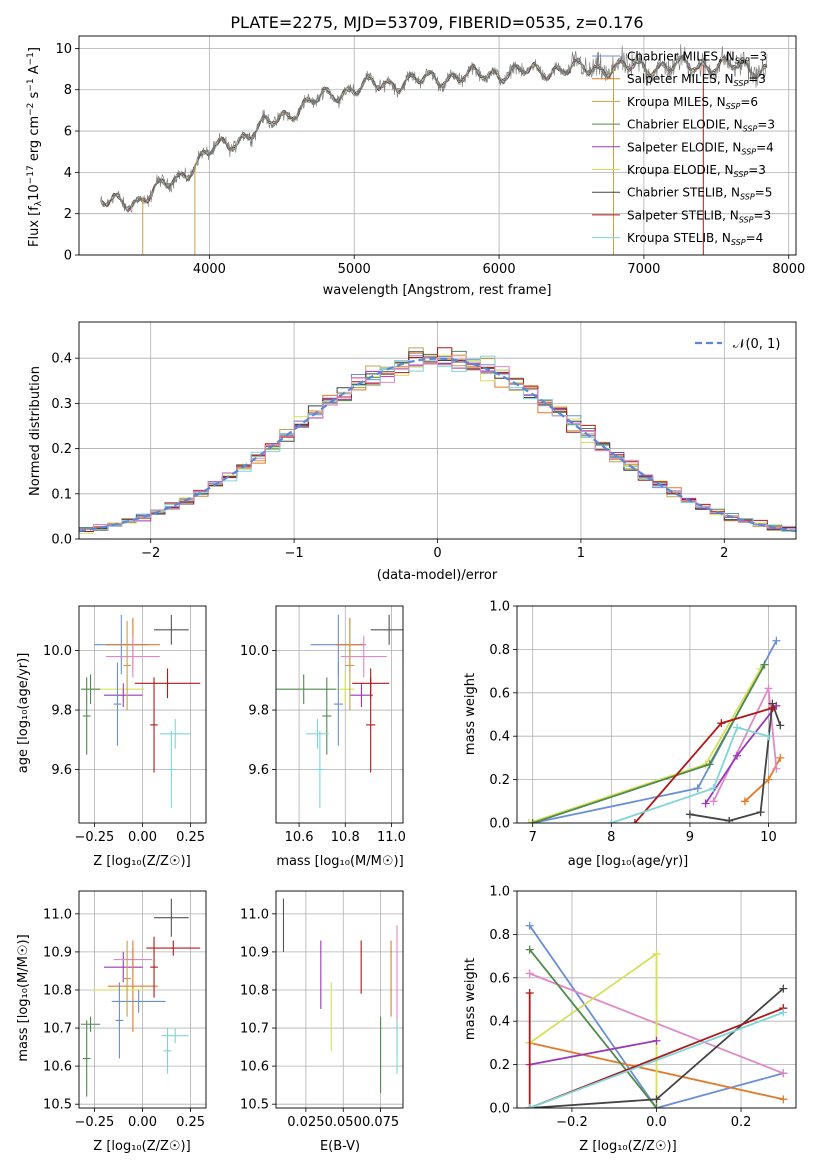 The height and width of the screenshot is (1174, 819). I want to click on y-tick-label: 0, so click(68, 256).